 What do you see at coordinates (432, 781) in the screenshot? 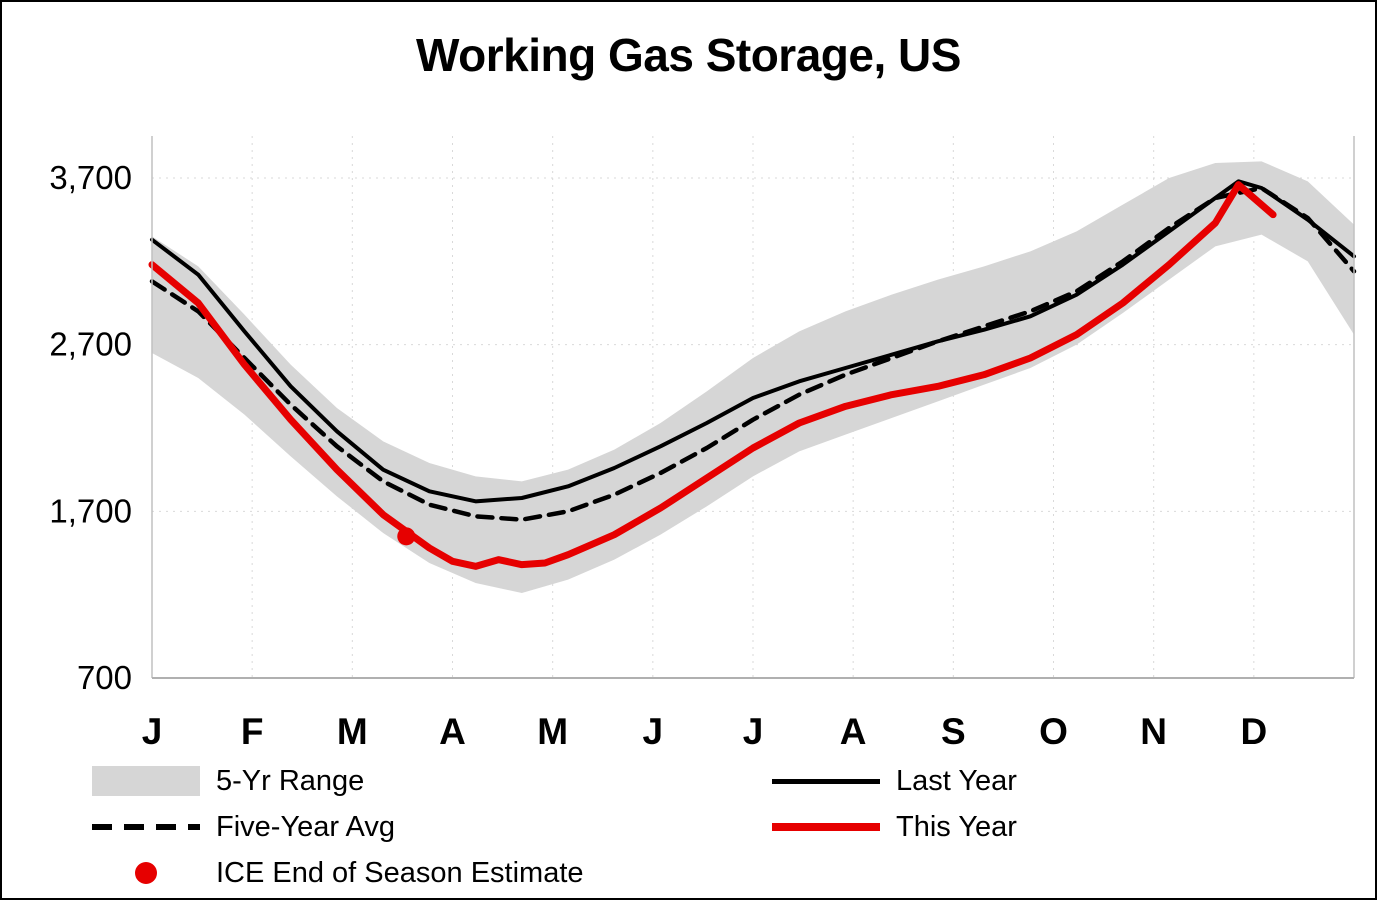
I see `legend-item-range: 5-Yr Range` at bounding box center [432, 781].